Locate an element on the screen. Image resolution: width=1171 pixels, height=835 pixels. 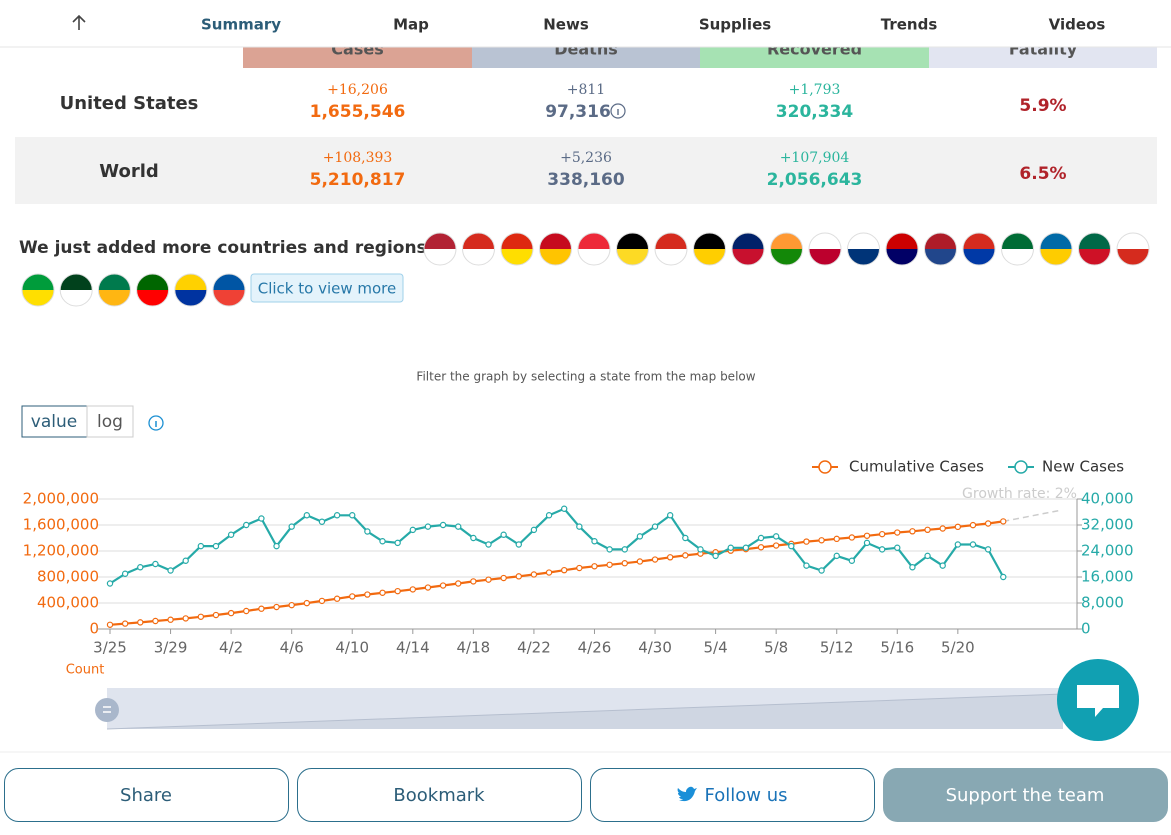
slider-handle is located at coordinates (107, 710).